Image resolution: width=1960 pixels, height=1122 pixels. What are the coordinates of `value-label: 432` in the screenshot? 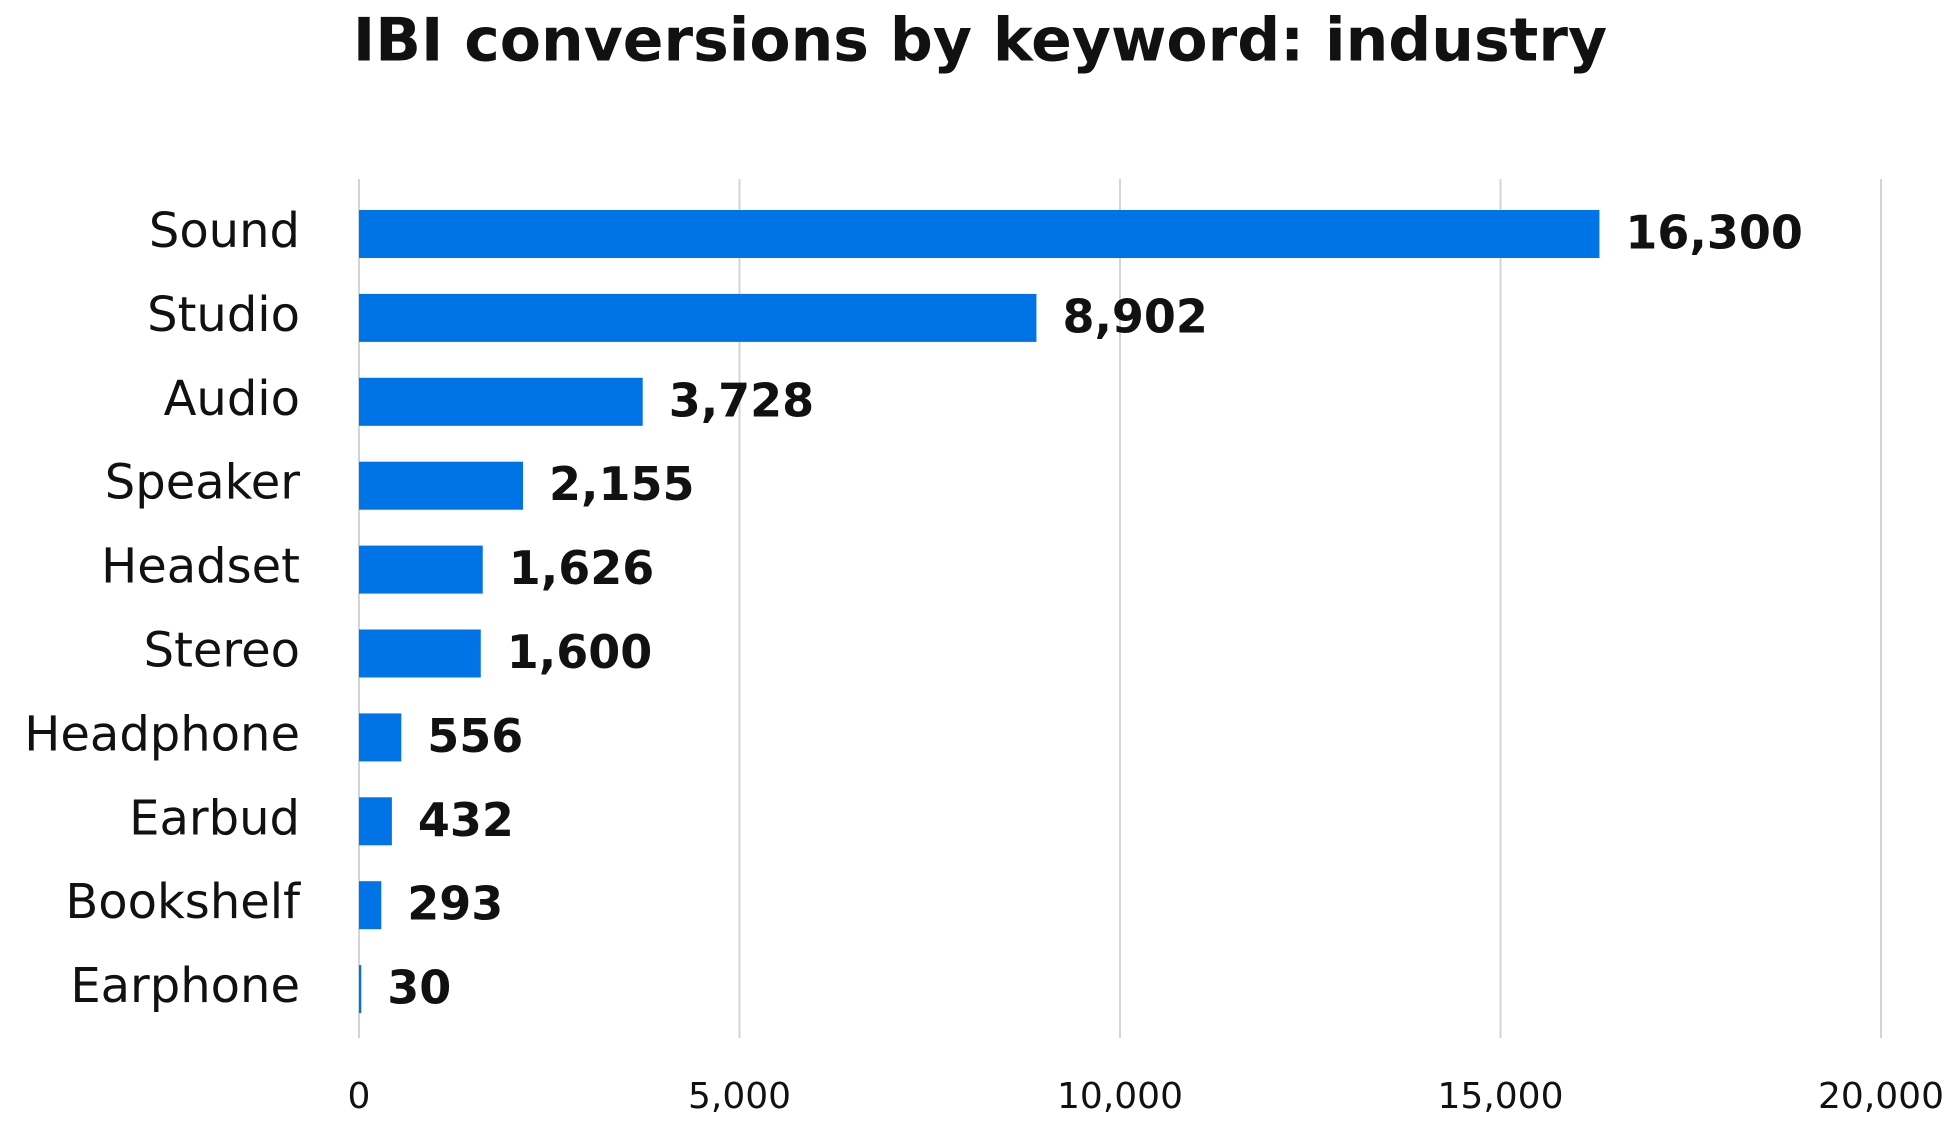 It's located at (466, 820).